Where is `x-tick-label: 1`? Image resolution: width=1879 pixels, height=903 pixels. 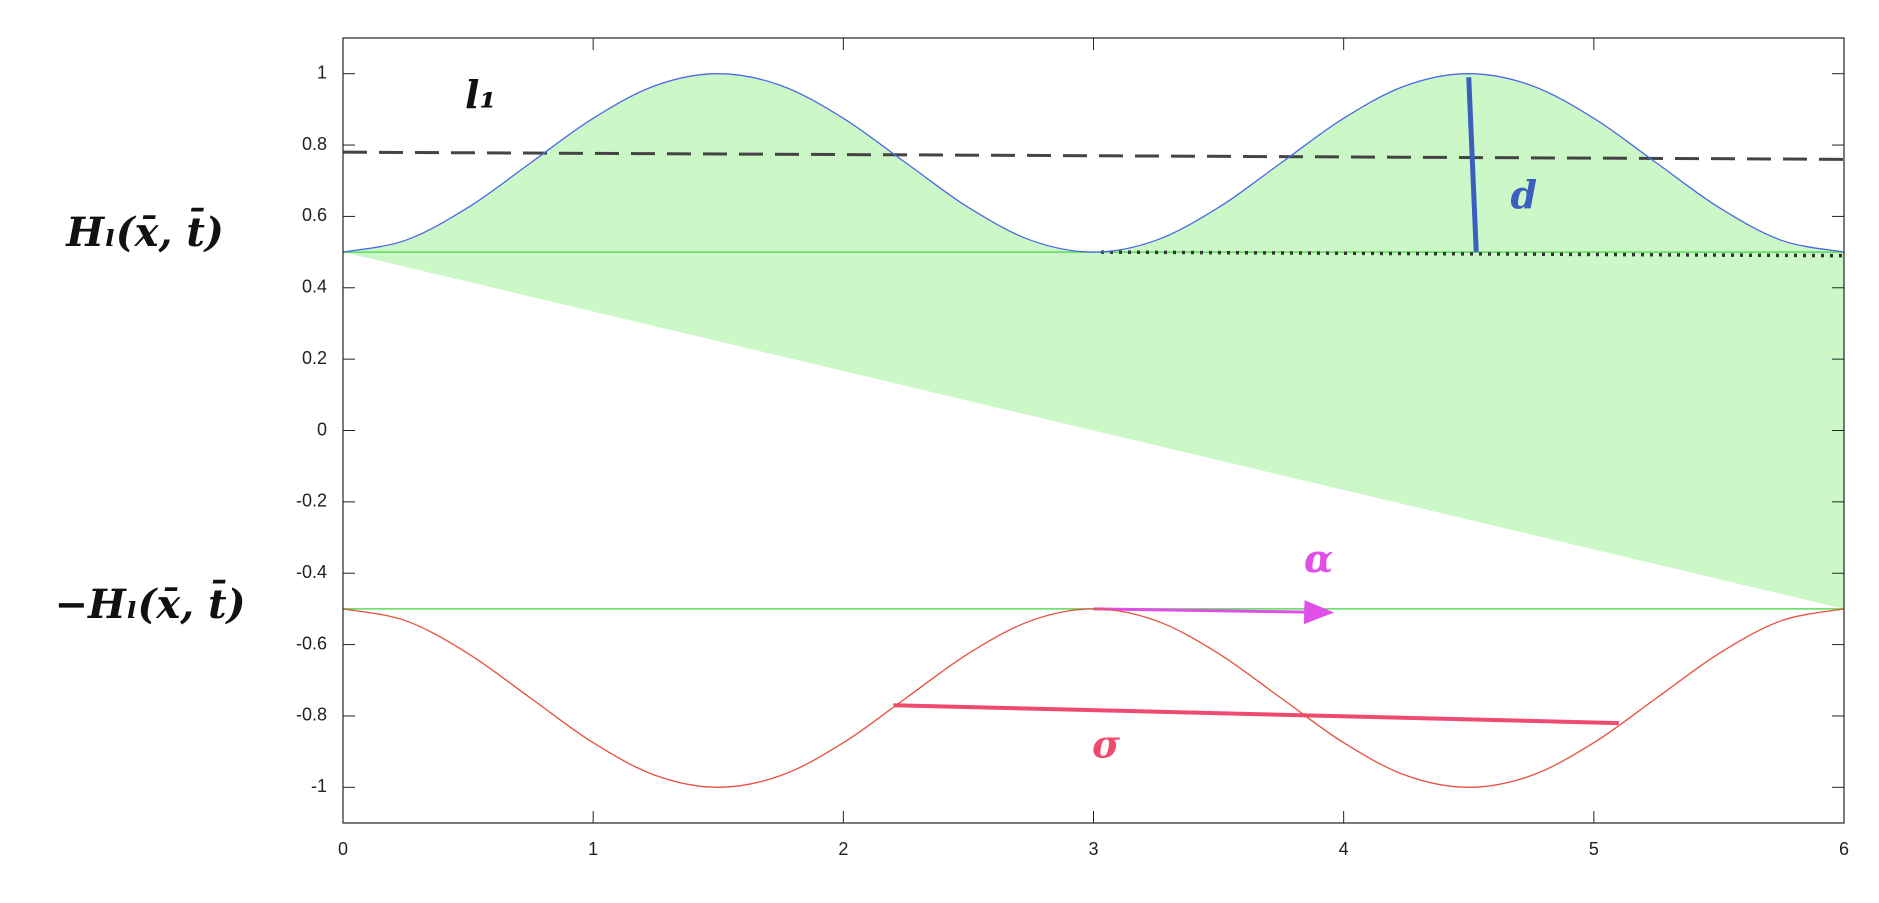 x-tick-label: 1 is located at coordinates (593, 849).